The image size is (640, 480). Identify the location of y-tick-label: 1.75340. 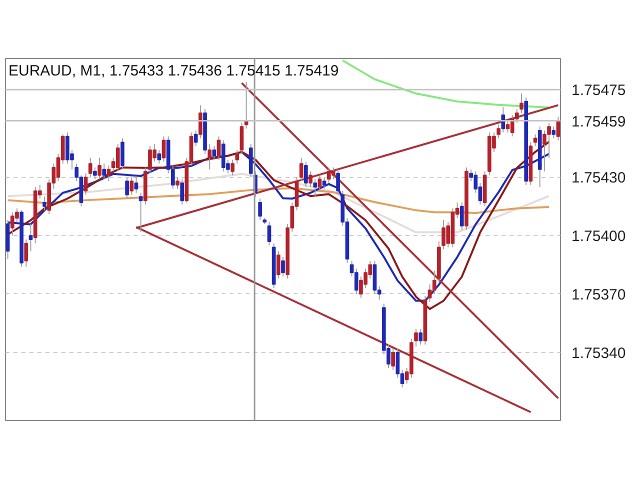
(599, 353).